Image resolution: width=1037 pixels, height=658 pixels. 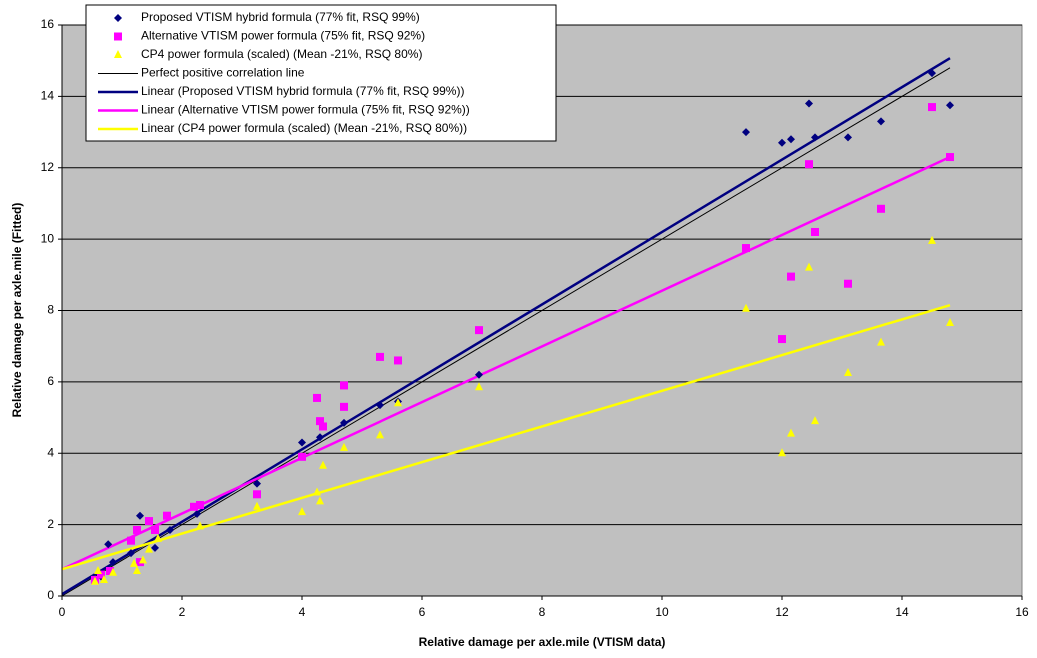 What do you see at coordinates (782, 612) in the screenshot?
I see `x-tick-label: 12` at bounding box center [782, 612].